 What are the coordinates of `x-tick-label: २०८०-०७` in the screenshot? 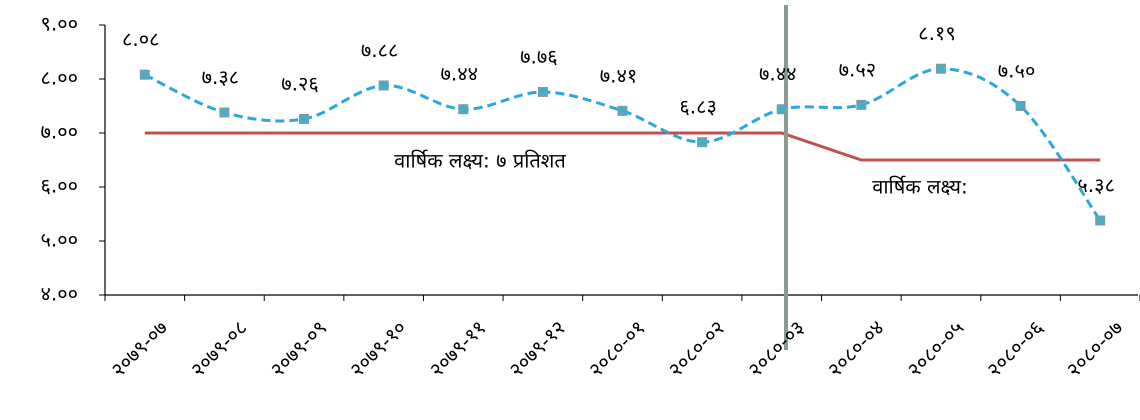 It's located at (1094, 348).